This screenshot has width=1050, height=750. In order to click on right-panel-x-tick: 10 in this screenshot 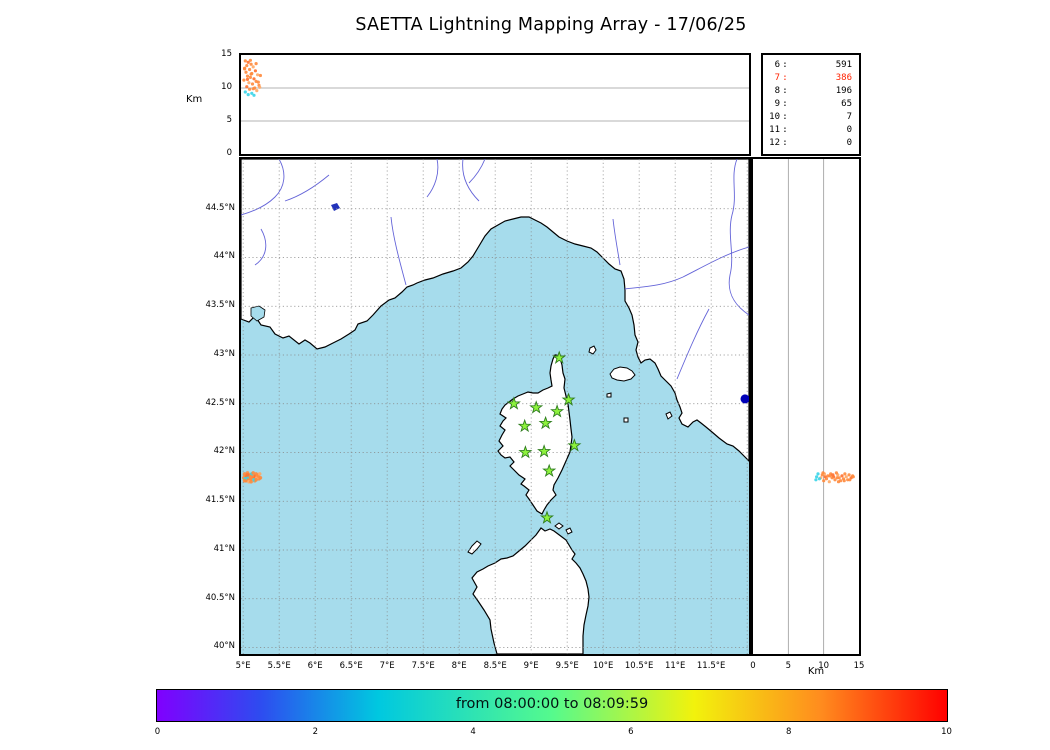, I will do `click(824, 666)`.